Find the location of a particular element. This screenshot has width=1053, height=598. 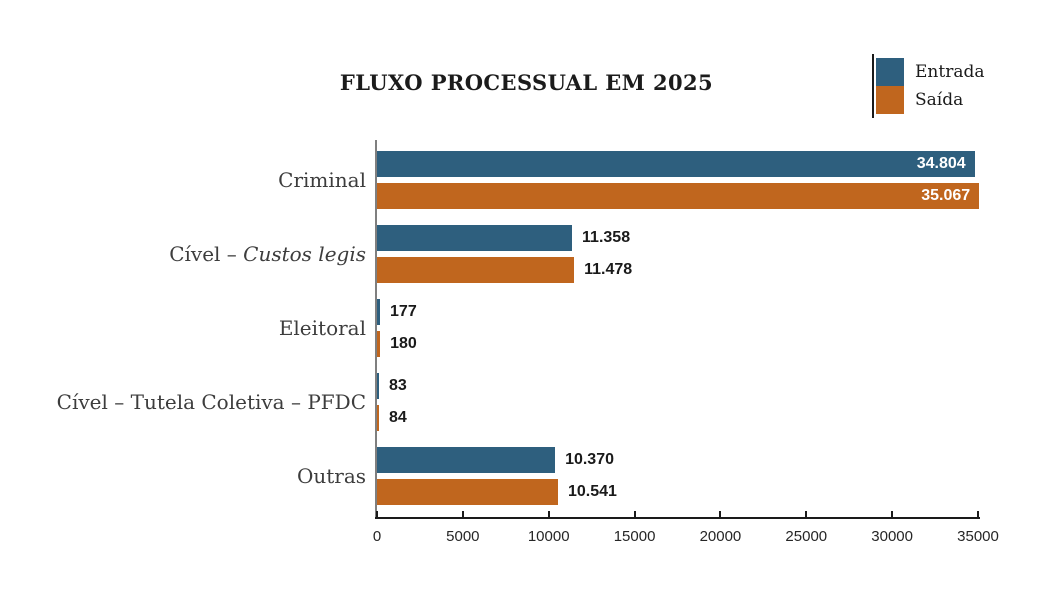

category-label: Criminal is located at coordinates (322, 180).